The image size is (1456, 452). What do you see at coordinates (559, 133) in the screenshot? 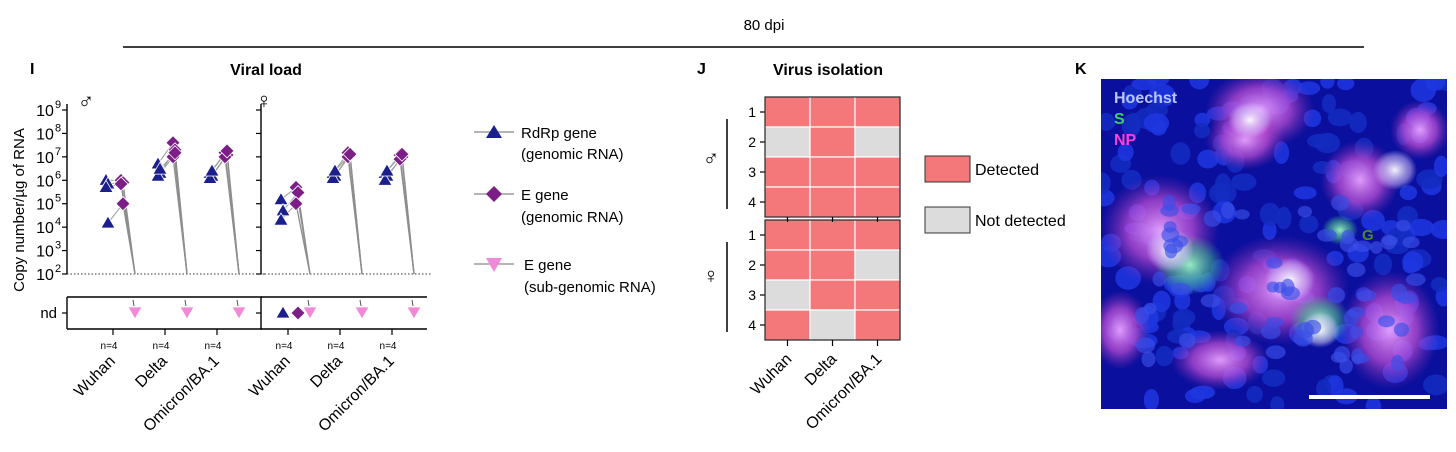
I see `legend-rdrp-line1: RdRp gene` at bounding box center [559, 133].